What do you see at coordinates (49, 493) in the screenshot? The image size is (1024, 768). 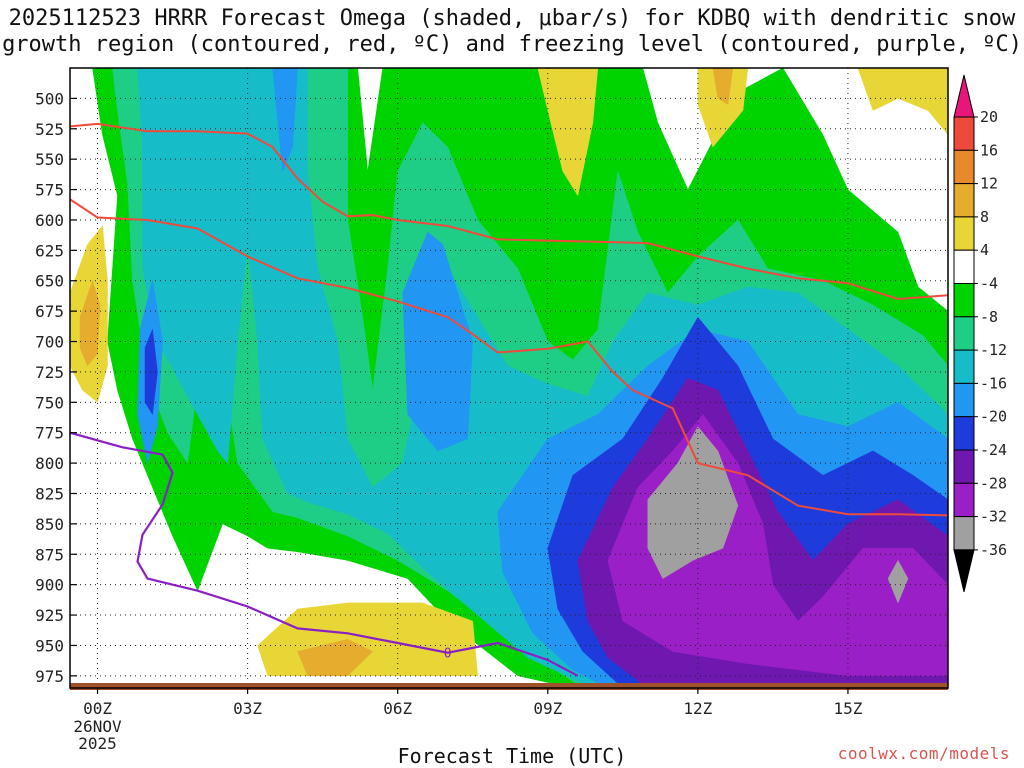 I see `y-tick-label: 825` at bounding box center [49, 493].